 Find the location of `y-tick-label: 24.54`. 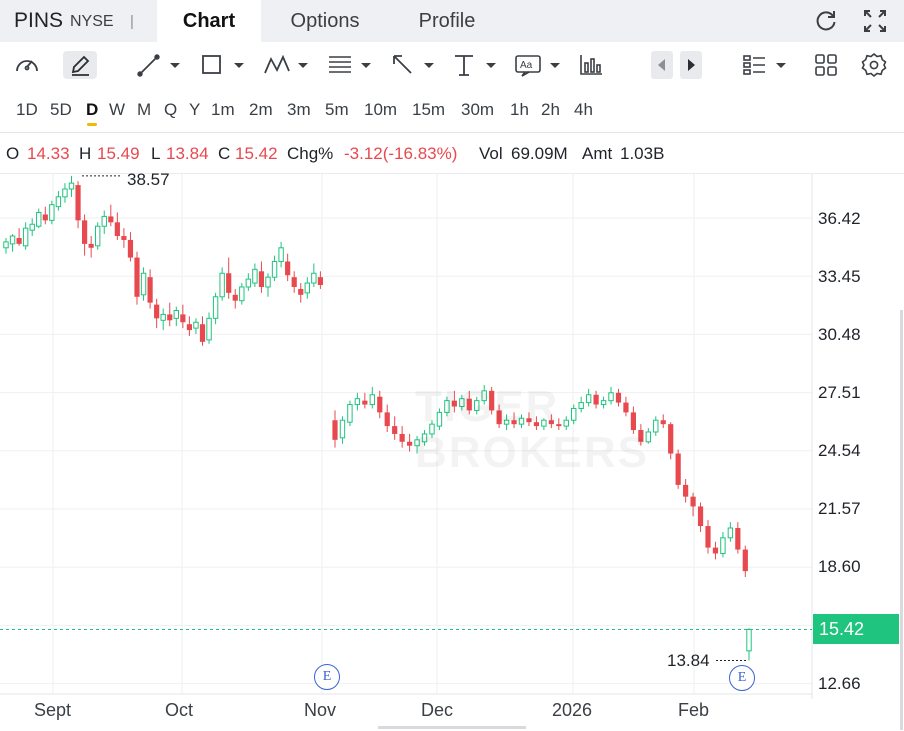

y-tick-label: 24.54 is located at coordinates (839, 450).